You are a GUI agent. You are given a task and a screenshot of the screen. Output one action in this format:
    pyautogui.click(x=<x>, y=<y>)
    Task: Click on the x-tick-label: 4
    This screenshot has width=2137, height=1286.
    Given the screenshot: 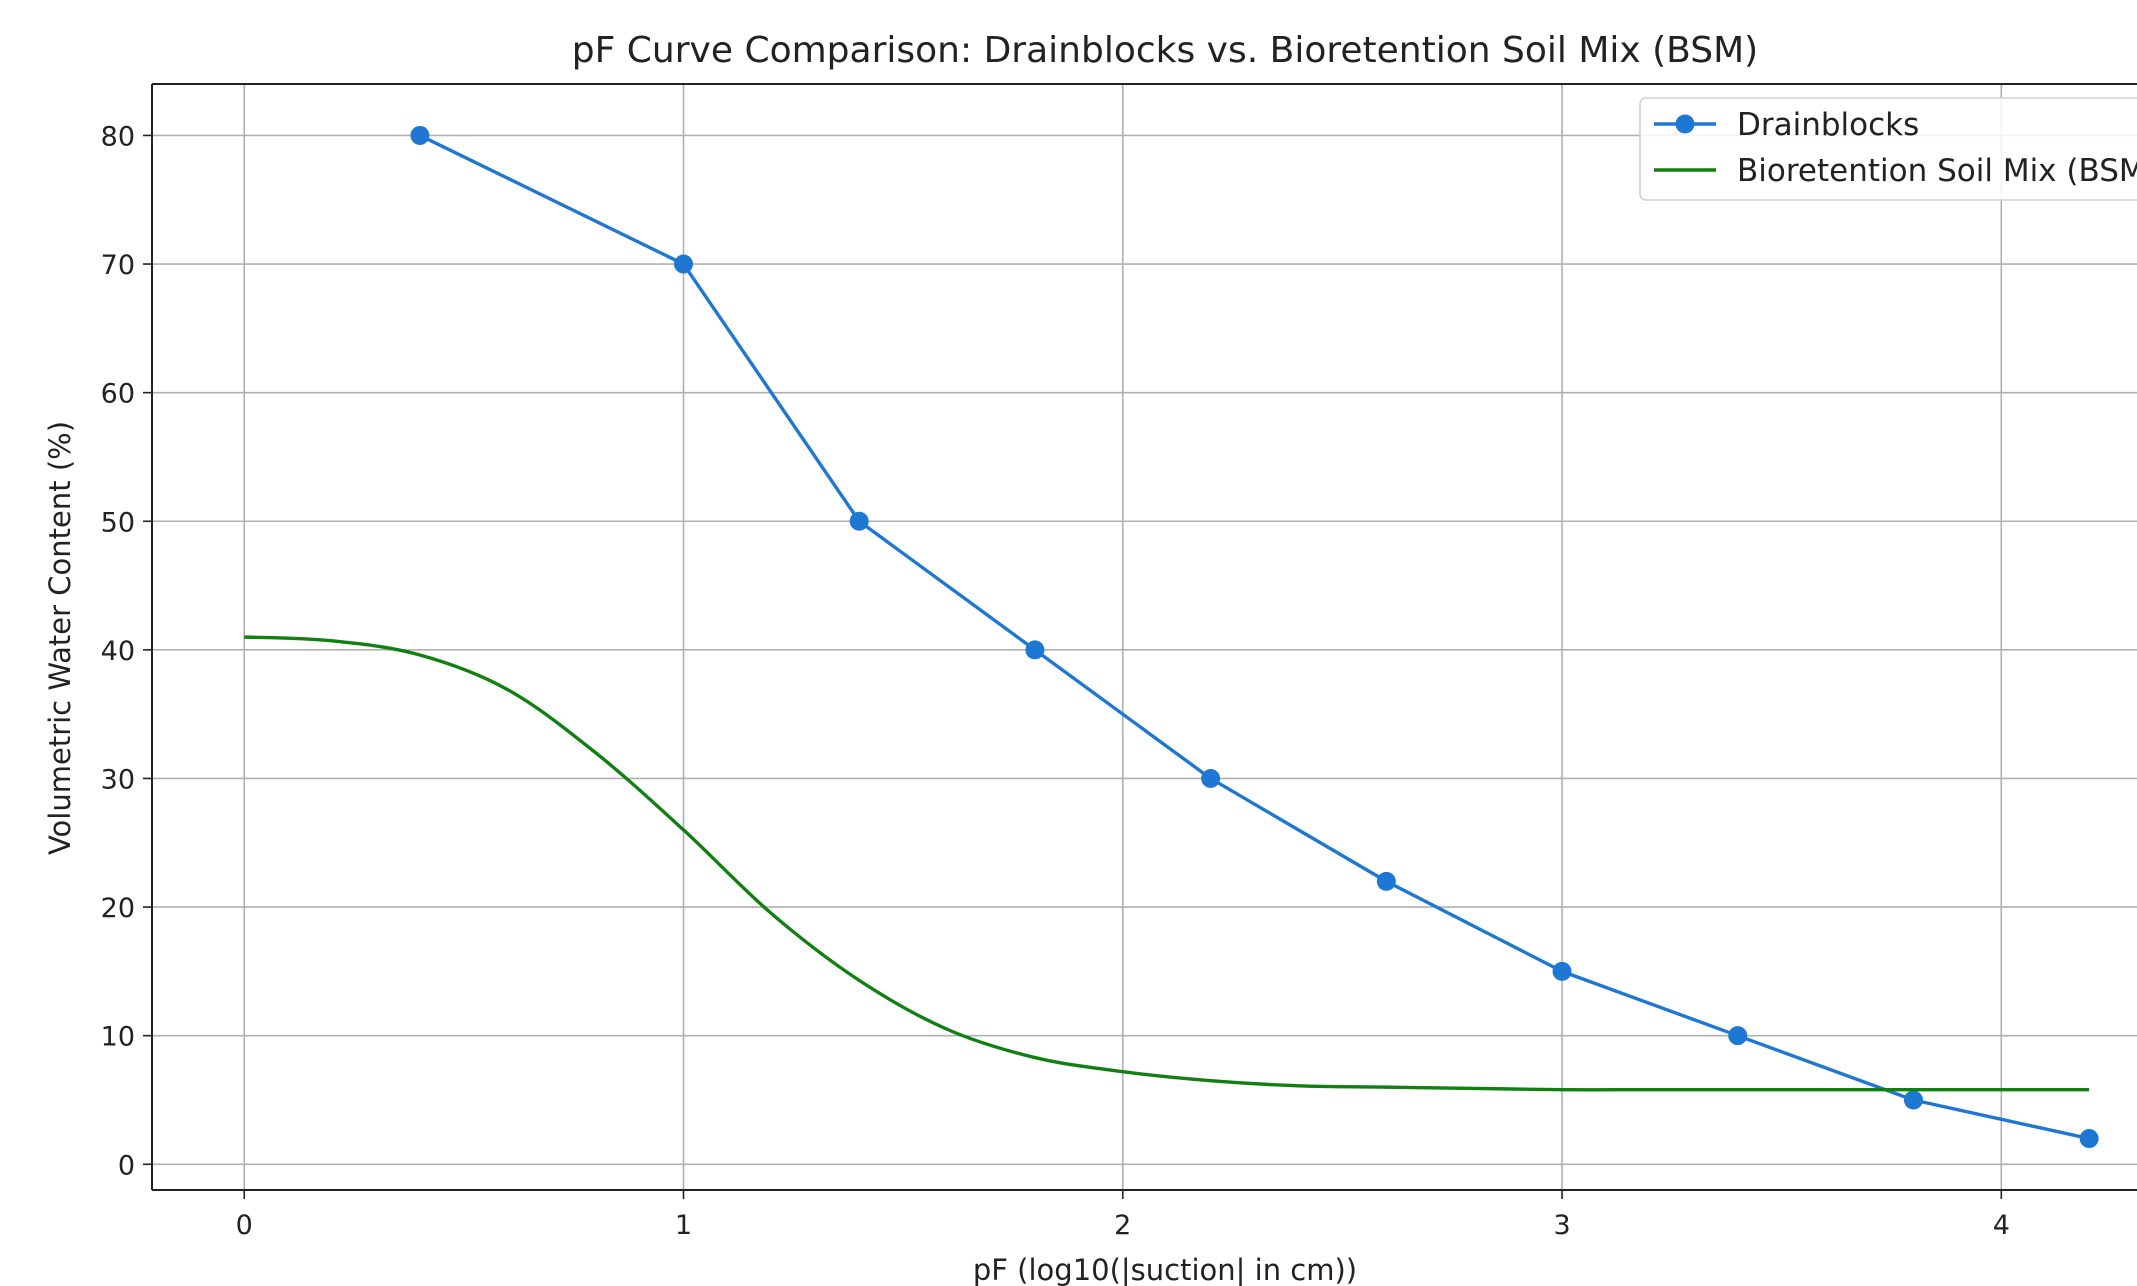 What is the action you would take?
    pyautogui.click(x=2001, y=1225)
    